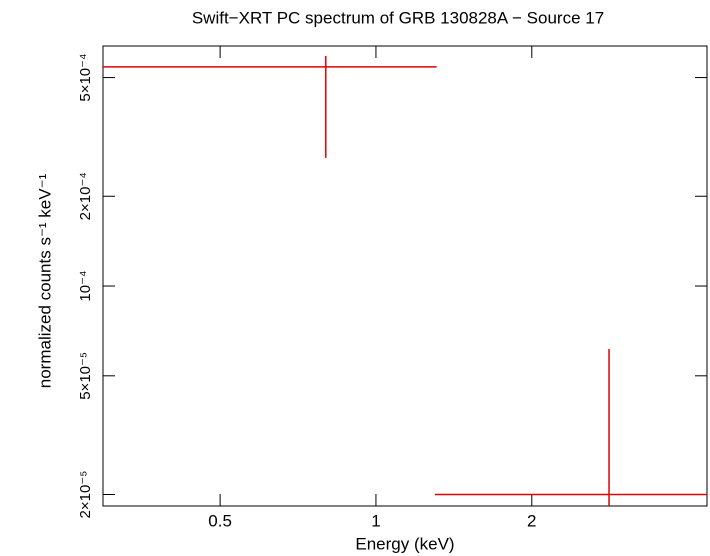 This screenshot has height=556, width=710. Describe the element at coordinates (44, 280) in the screenshot. I see `y-axis-label: normalized counts s⁻¹ keV⁻¹` at that location.